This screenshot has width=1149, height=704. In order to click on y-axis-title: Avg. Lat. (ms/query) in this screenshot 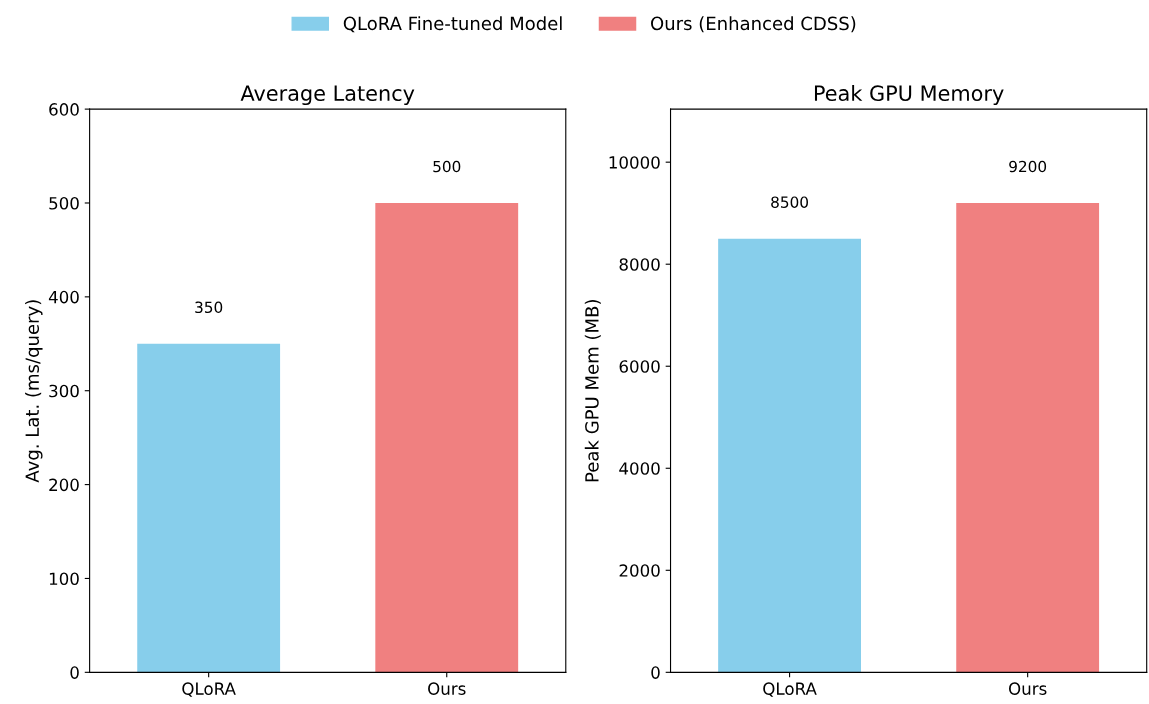, I will do `click(34, 391)`.